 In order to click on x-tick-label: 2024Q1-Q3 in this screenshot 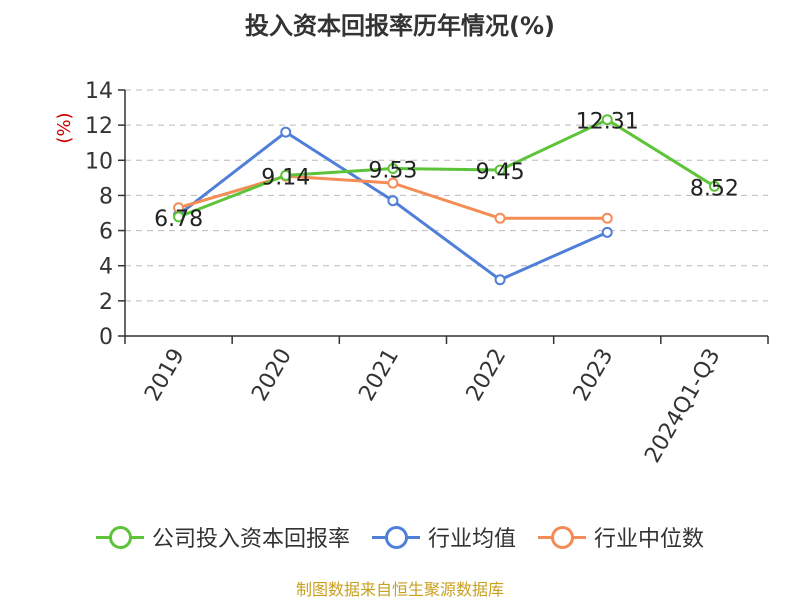, I will do `click(682, 406)`.